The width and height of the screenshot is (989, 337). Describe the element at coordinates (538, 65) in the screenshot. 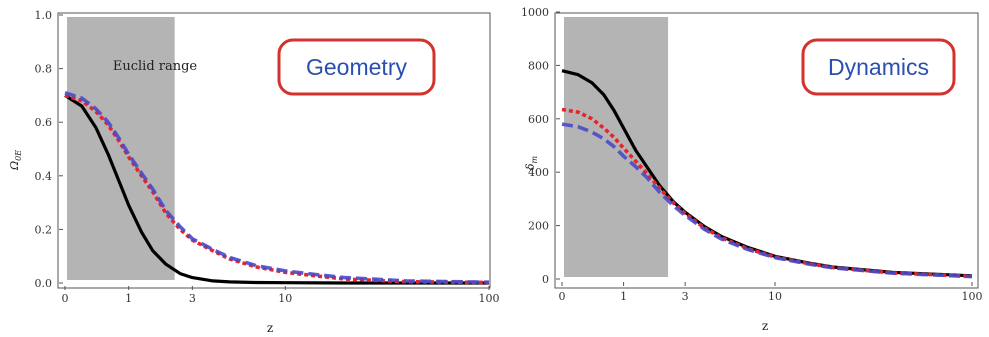

I see `y-tick-label: 800` at that location.